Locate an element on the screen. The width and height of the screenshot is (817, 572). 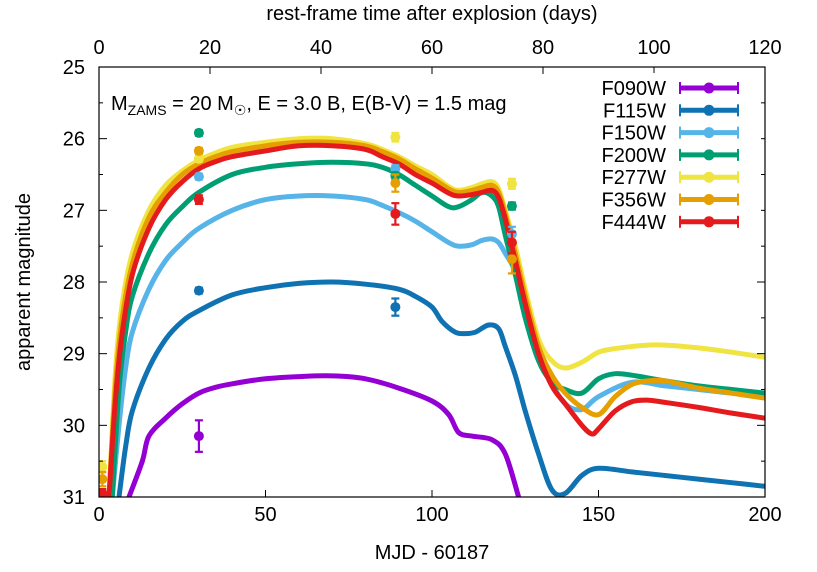
x-tick-label: 0 is located at coordinates (98, 515).